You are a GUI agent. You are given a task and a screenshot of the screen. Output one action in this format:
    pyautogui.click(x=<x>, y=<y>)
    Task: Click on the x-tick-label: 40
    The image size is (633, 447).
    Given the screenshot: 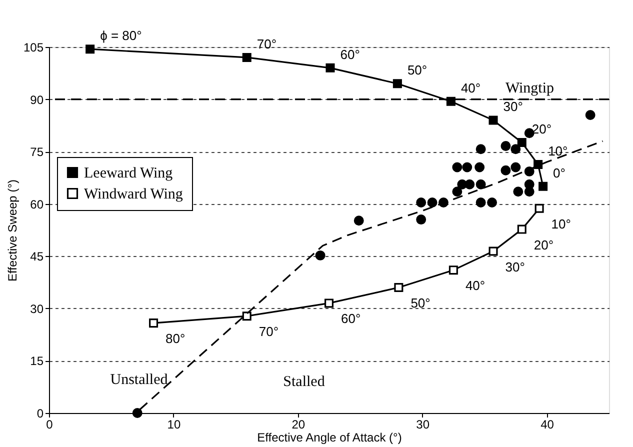 What is the action you would take?
    pyautogui.click(x=547, y=425)
    